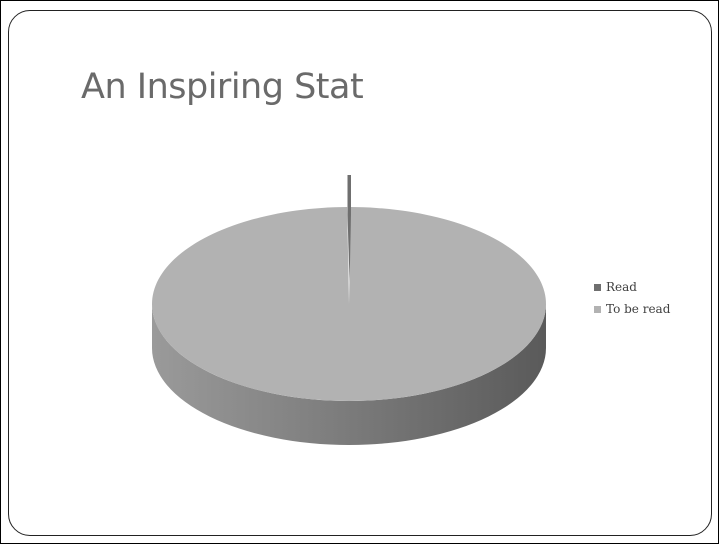 This screenshot has width=719, height=544. What do you see at coordinates (638, 309) in the screenshot?
I see `legend-label-to-be-read: To be read` at bounding box center [638, 309].